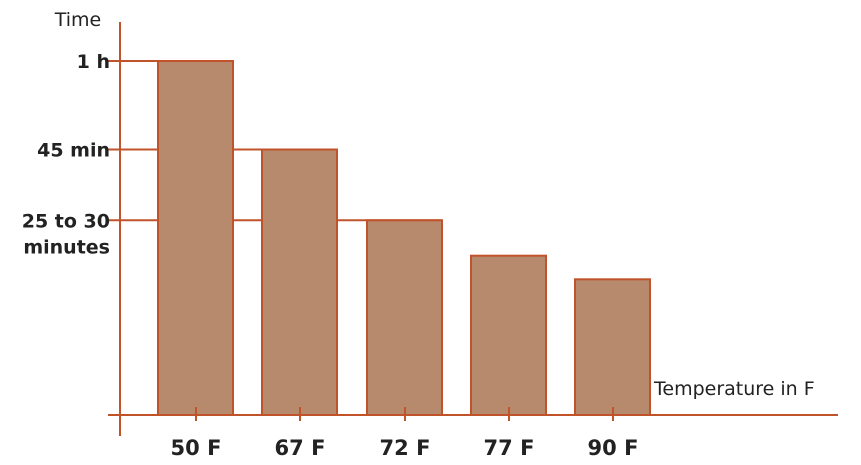 The image size is (861, 465). I want to click on bar-67f, so click(299, 282).